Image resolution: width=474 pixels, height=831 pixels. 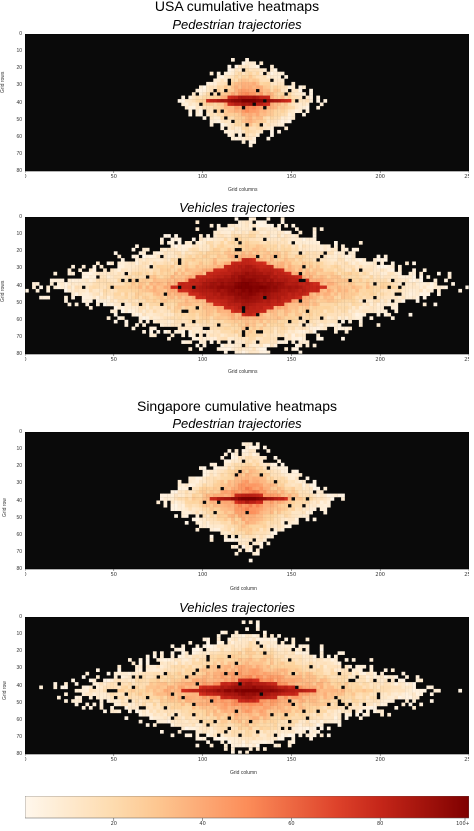 I want to click on x-tick-label: 200, so click(x=380, y=574).